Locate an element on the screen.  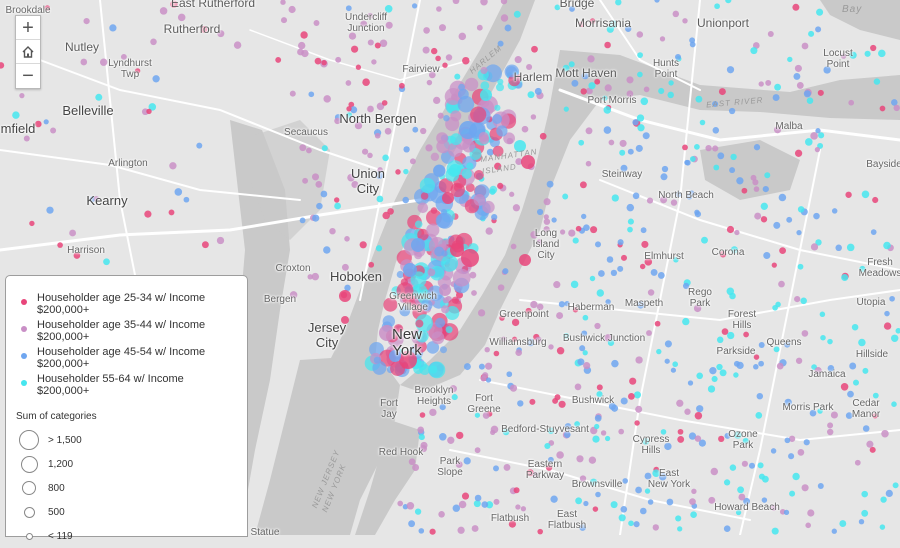
place-label: Brookdale is located at coordinates (28, 10).